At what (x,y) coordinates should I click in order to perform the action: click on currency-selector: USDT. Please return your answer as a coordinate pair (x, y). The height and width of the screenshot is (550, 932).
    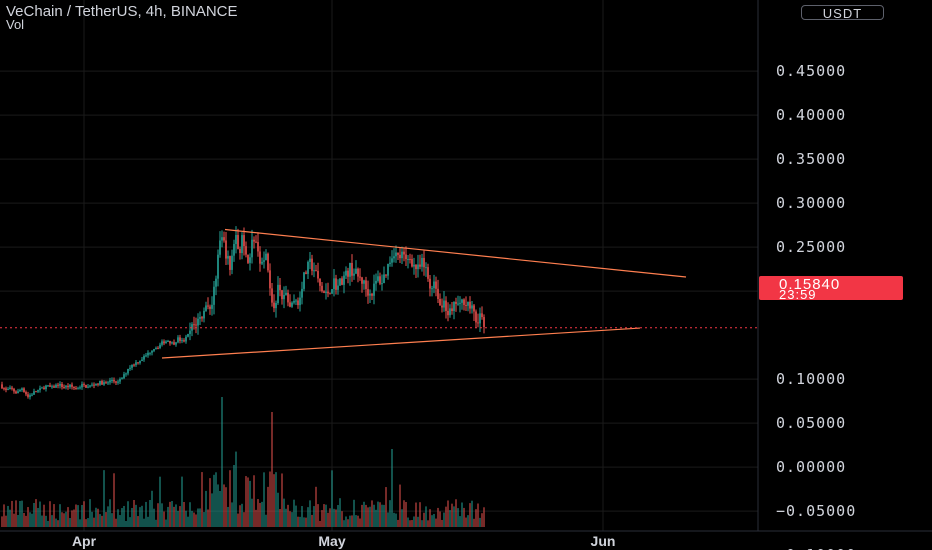
    Looking at the image, I should click on (842, 13).